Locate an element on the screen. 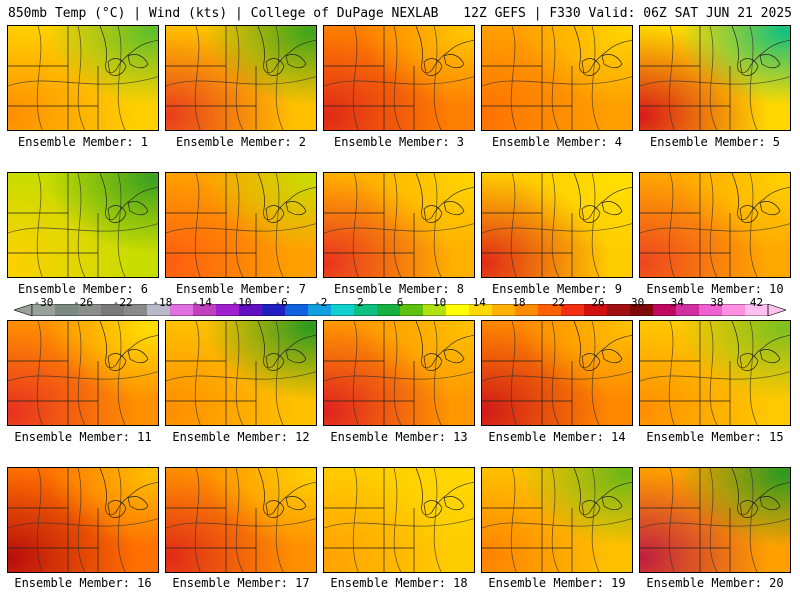 The height and width of the screenshot is (600, 800). member-label: Ensemble Member: 3 is located at coordinates (399, 142).